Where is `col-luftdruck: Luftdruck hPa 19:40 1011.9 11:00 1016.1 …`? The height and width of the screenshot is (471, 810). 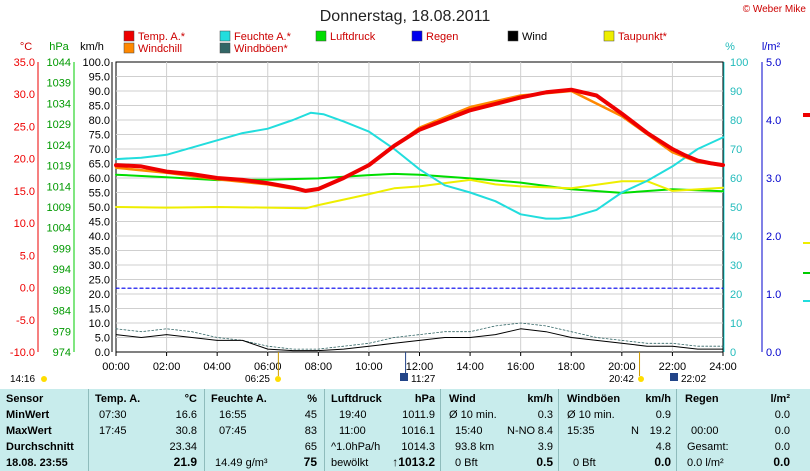 col-luftdruck: Luftdruck hPa 19:40 1011.9 11:00 1016.1 … is located at coordinates (382, 430).